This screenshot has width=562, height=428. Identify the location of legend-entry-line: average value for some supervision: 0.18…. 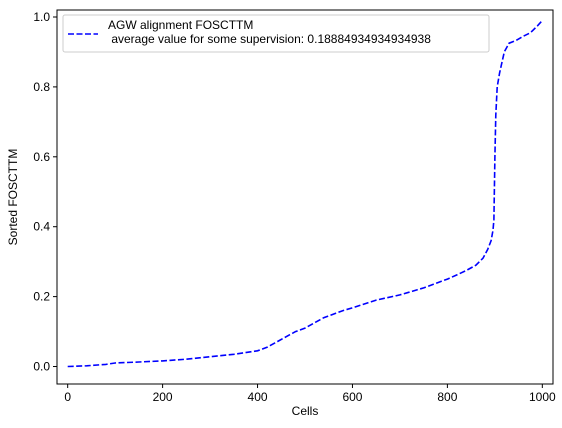
(269, 39).